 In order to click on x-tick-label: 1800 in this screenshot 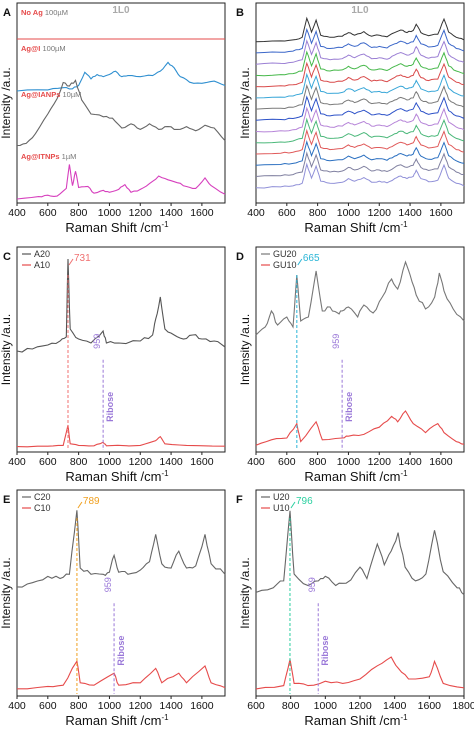, I will do `click(463, 706)`.